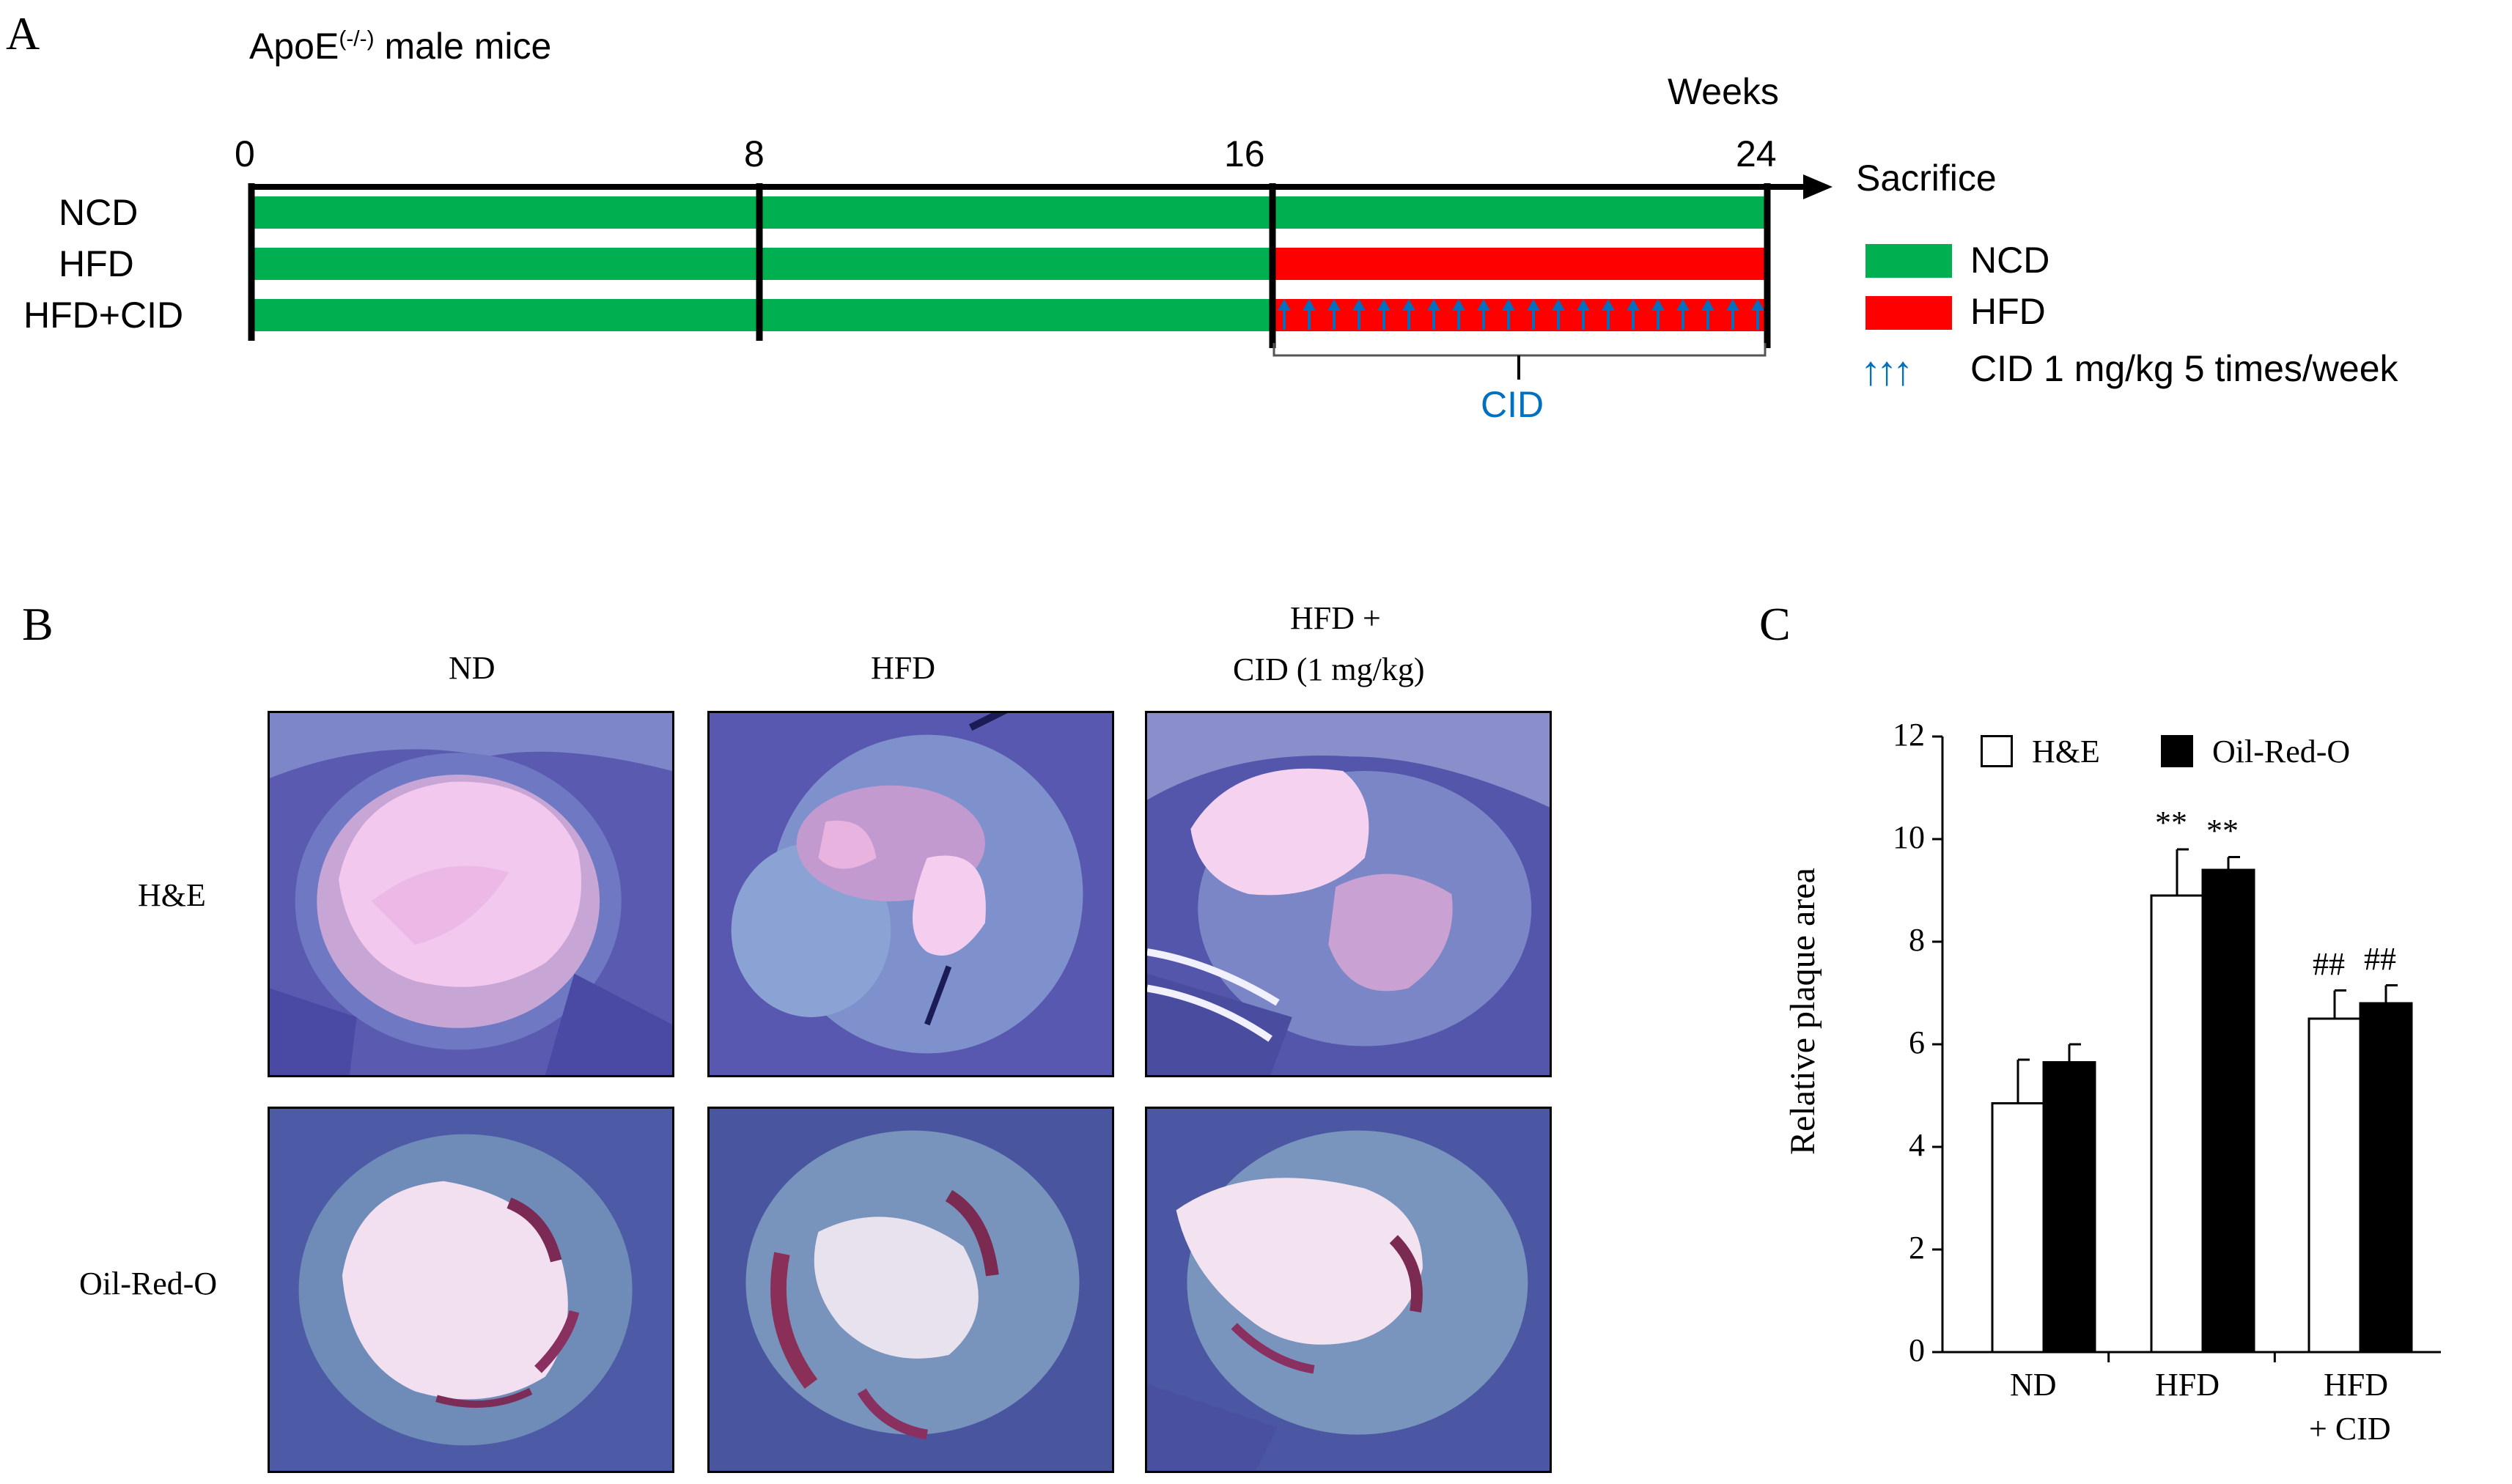 The height and width of the screenshot is (1484, 2512). Describe the element at coordinates (1909, 735) in the screenshot. I see `y-tick-label: 12` at that location.